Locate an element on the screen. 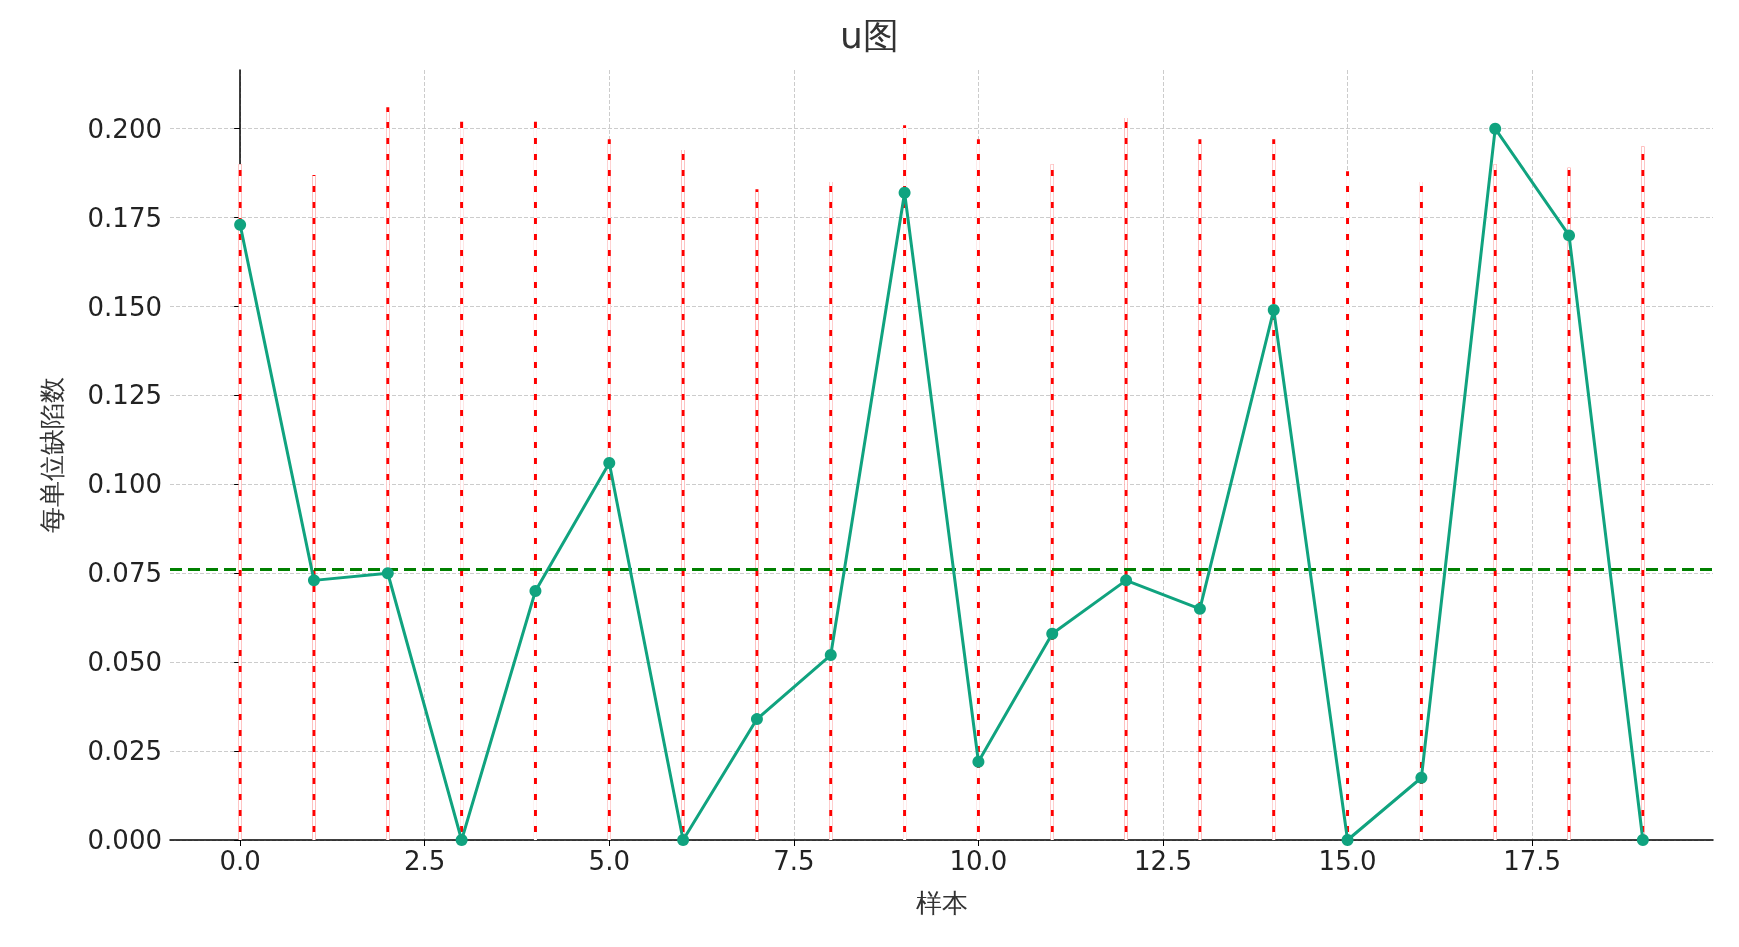  x-tick-label: 15.0 is located at coordinates (1347, 861).